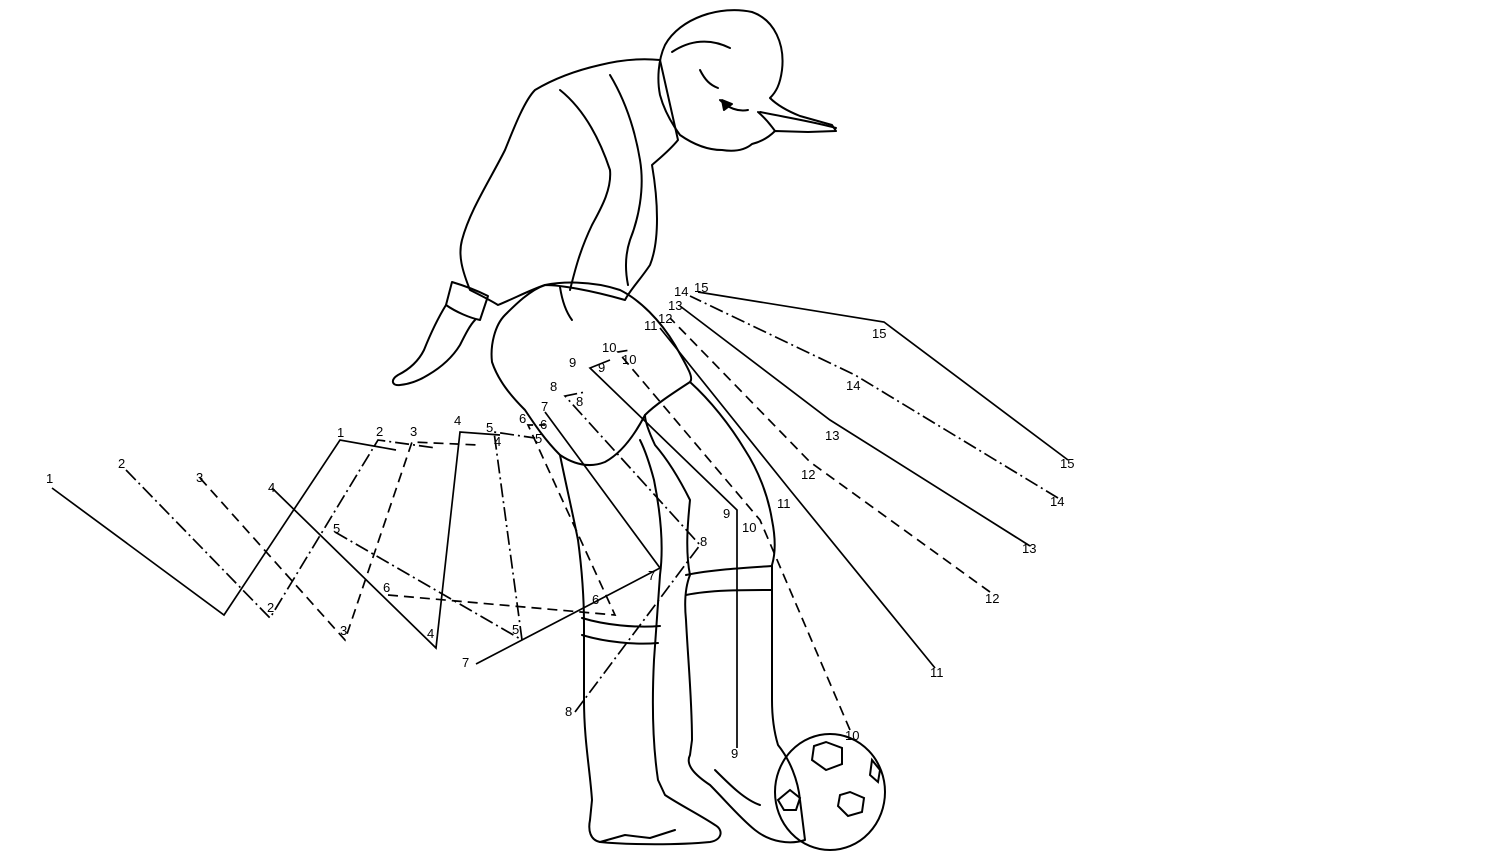 Image resolution: width=1507 pixels, height=867 pixels. Describe the element at coordinates (434, 345) in the screenshot. I see `player-hand` at that location.